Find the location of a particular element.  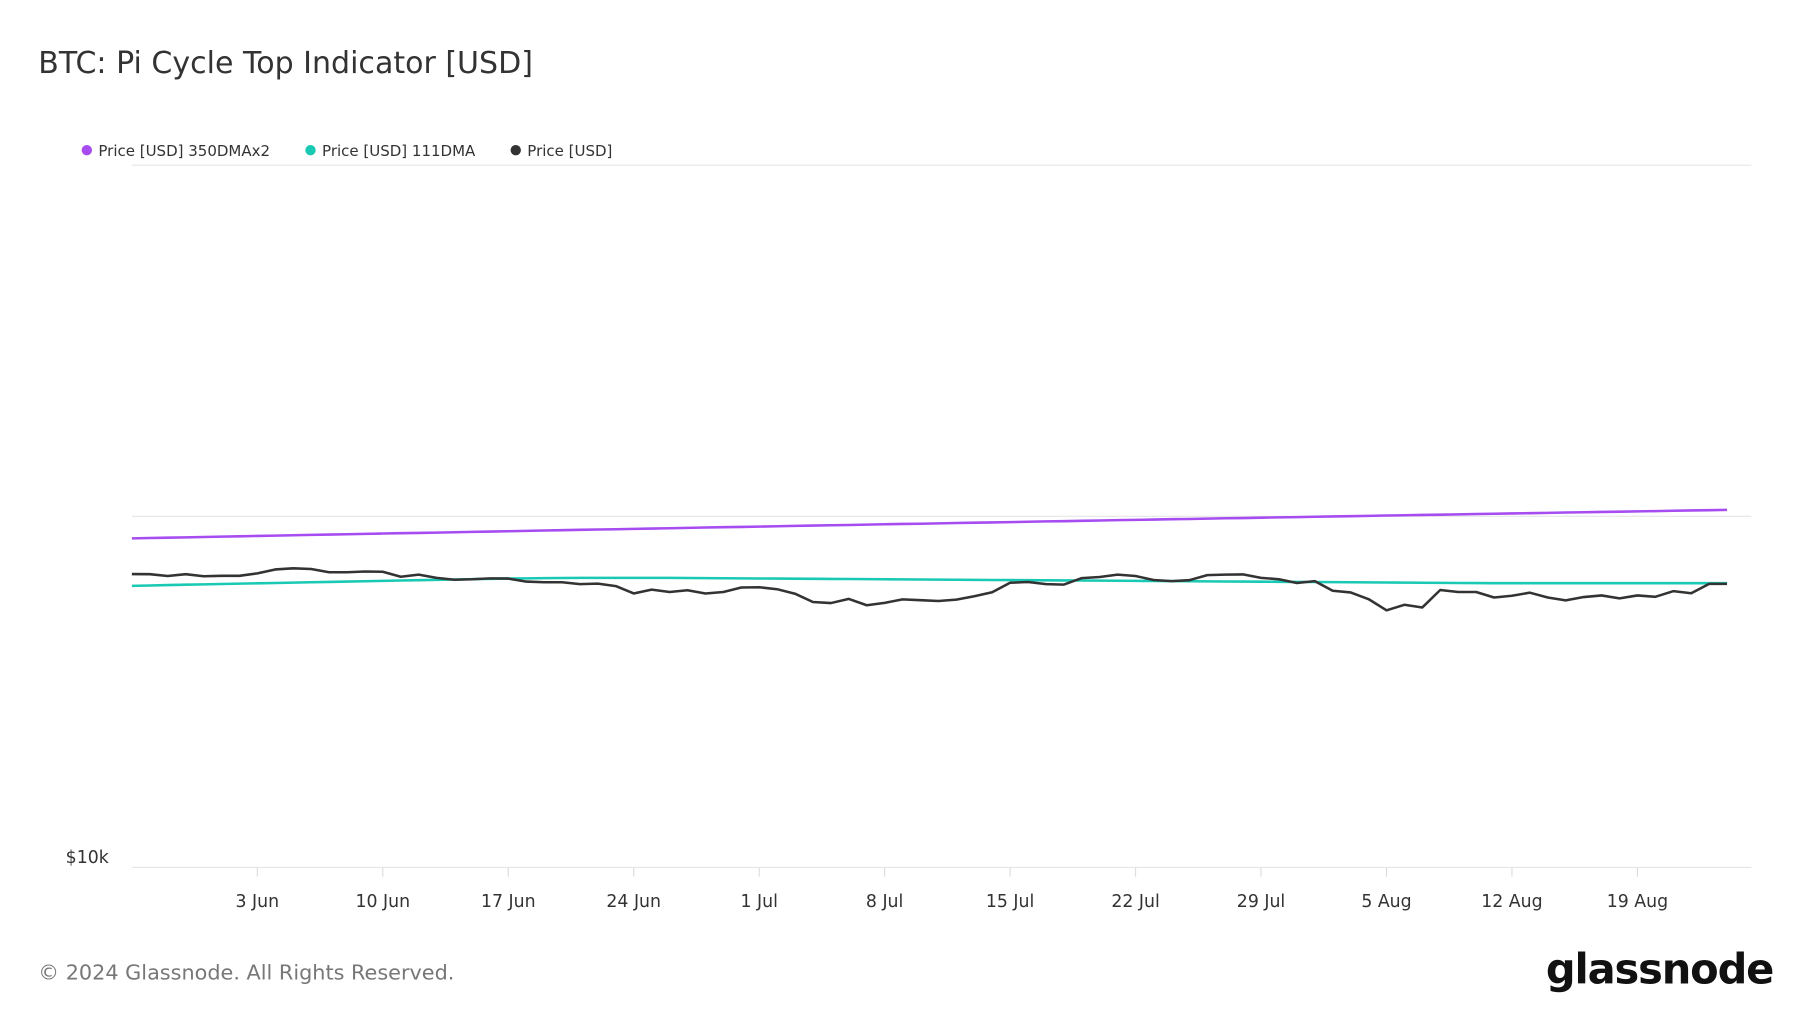

x-tick-label: 10 Jun is located at coordinates (383, 902).